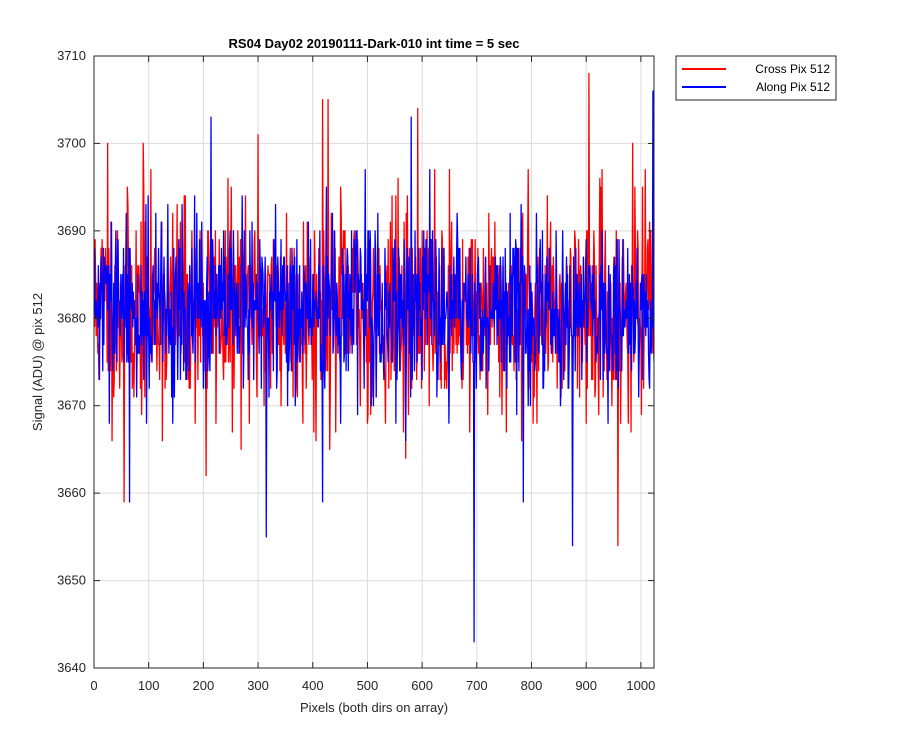  I want to click on x-tick-label: 300, so click(258, 685).